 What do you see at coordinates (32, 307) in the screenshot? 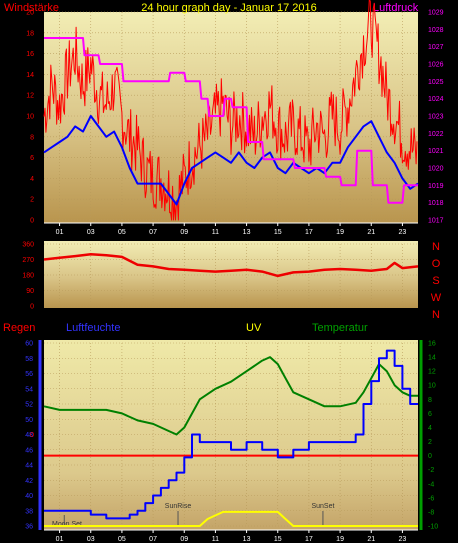
I see `direction-y-tick-label: 0` at bounding box center [32, 307].